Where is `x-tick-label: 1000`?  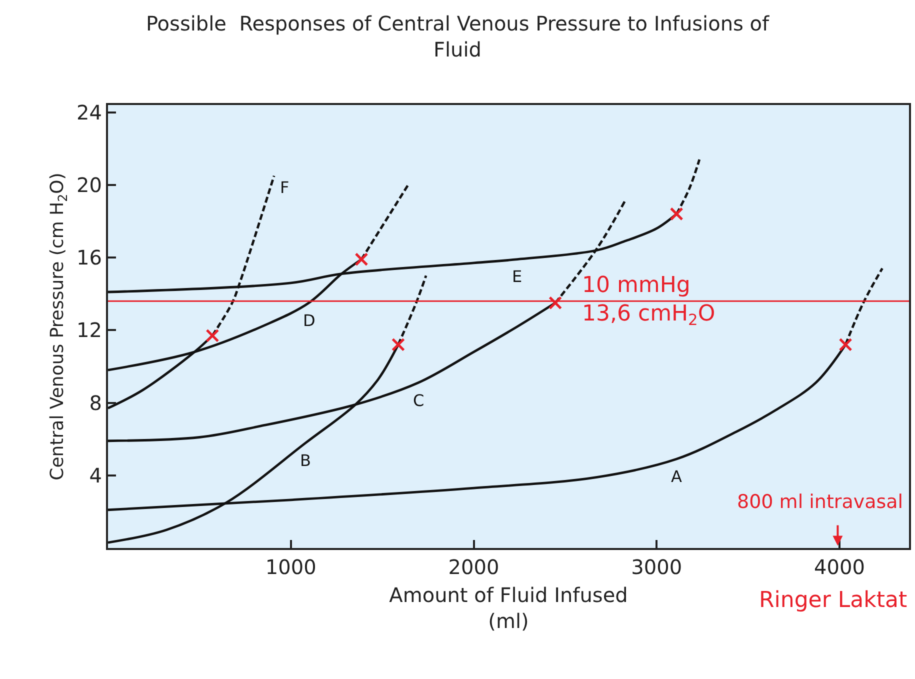
x-tick-label: 1000 is located at coordinates (290, 567).